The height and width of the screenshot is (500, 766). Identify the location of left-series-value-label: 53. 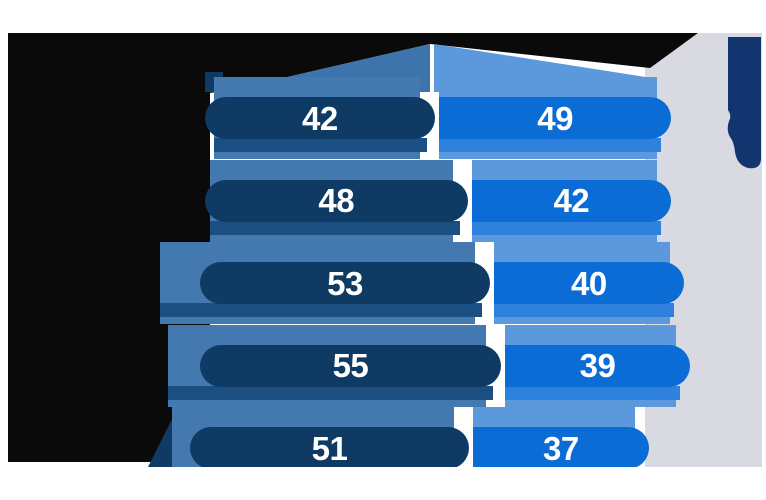
(345, 283).